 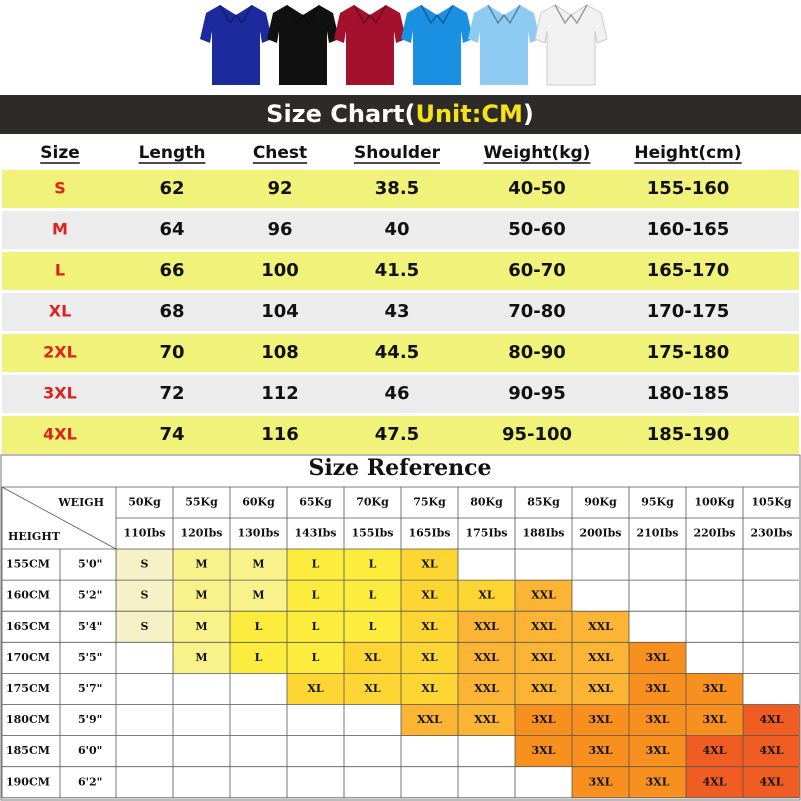 What do you see at coordinates (59, 518) in the screenshot?
I see `table-line` at bounding box center [59, 518].